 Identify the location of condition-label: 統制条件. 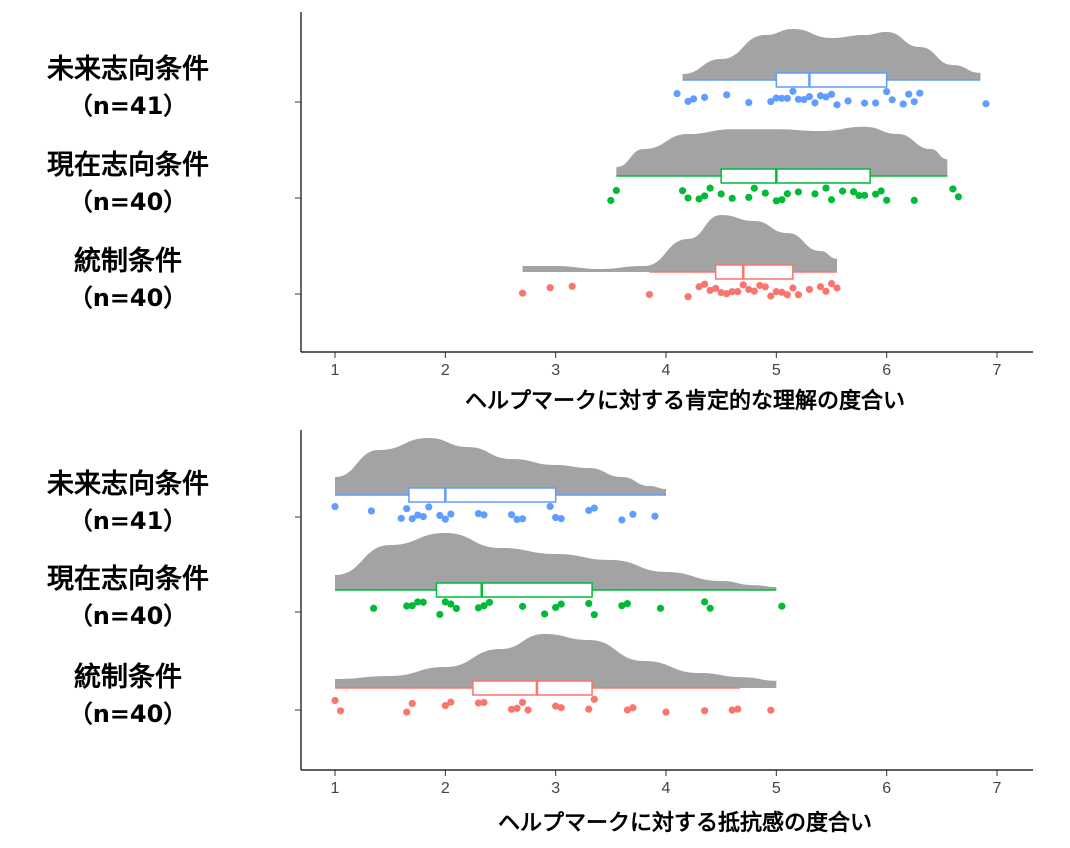
(128, 261).